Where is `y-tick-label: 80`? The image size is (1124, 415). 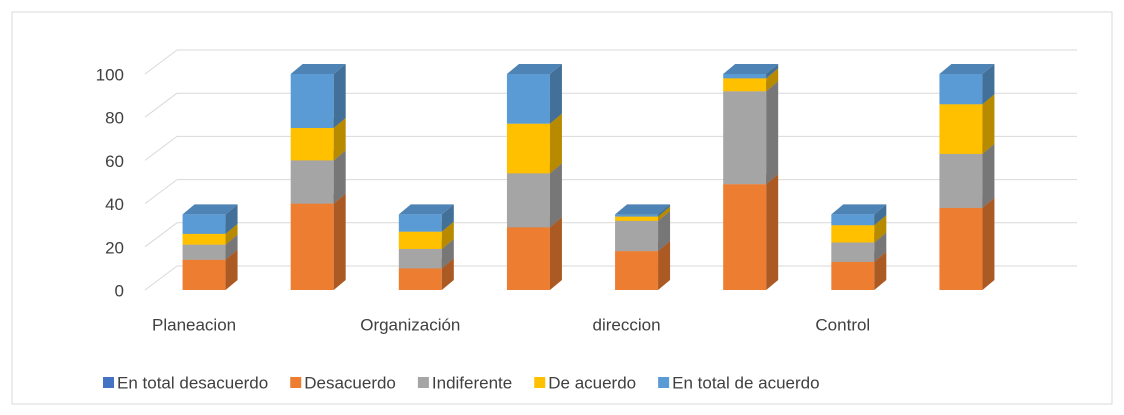
y-tick-label: 80 is located at coordinates (114, 118).